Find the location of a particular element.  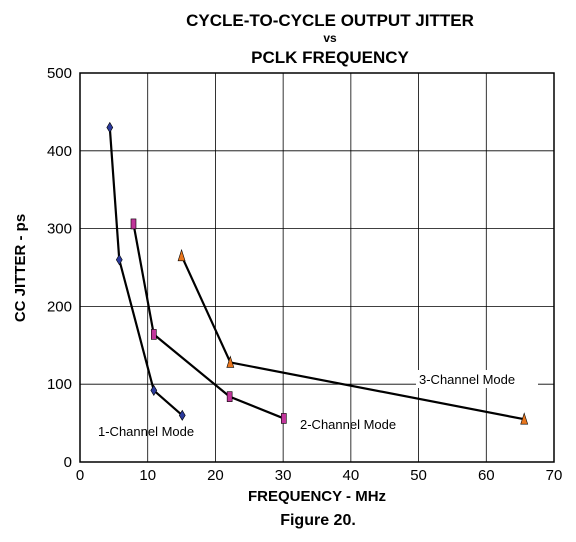

annotation-2-channel: 2-Channel Mode is located at coordinates (348, 424).